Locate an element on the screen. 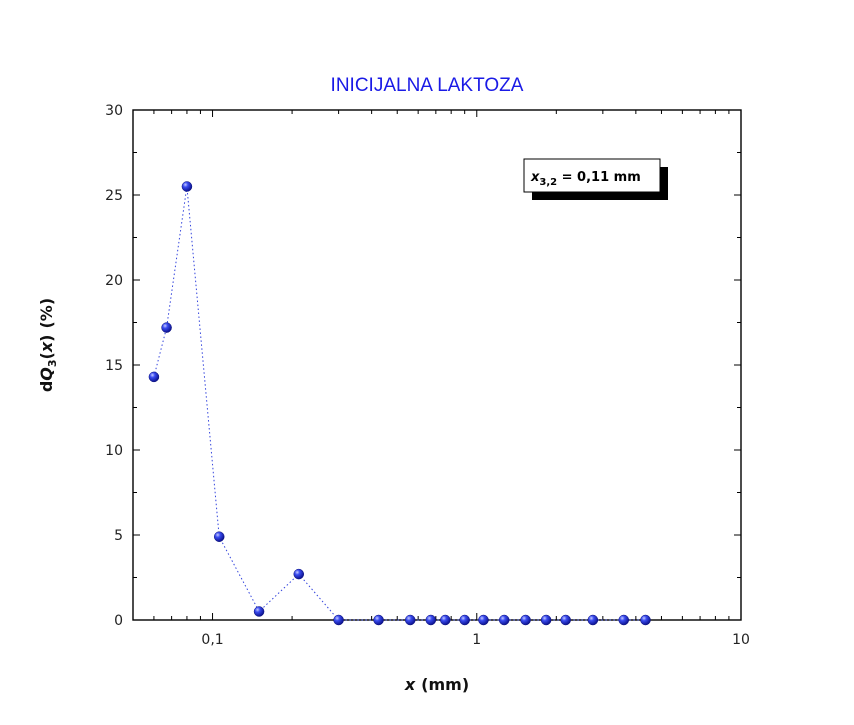 The image size is (854, 725). annotation-box: x3,2 = 0,11 mm is located at coordinates (595, 179).